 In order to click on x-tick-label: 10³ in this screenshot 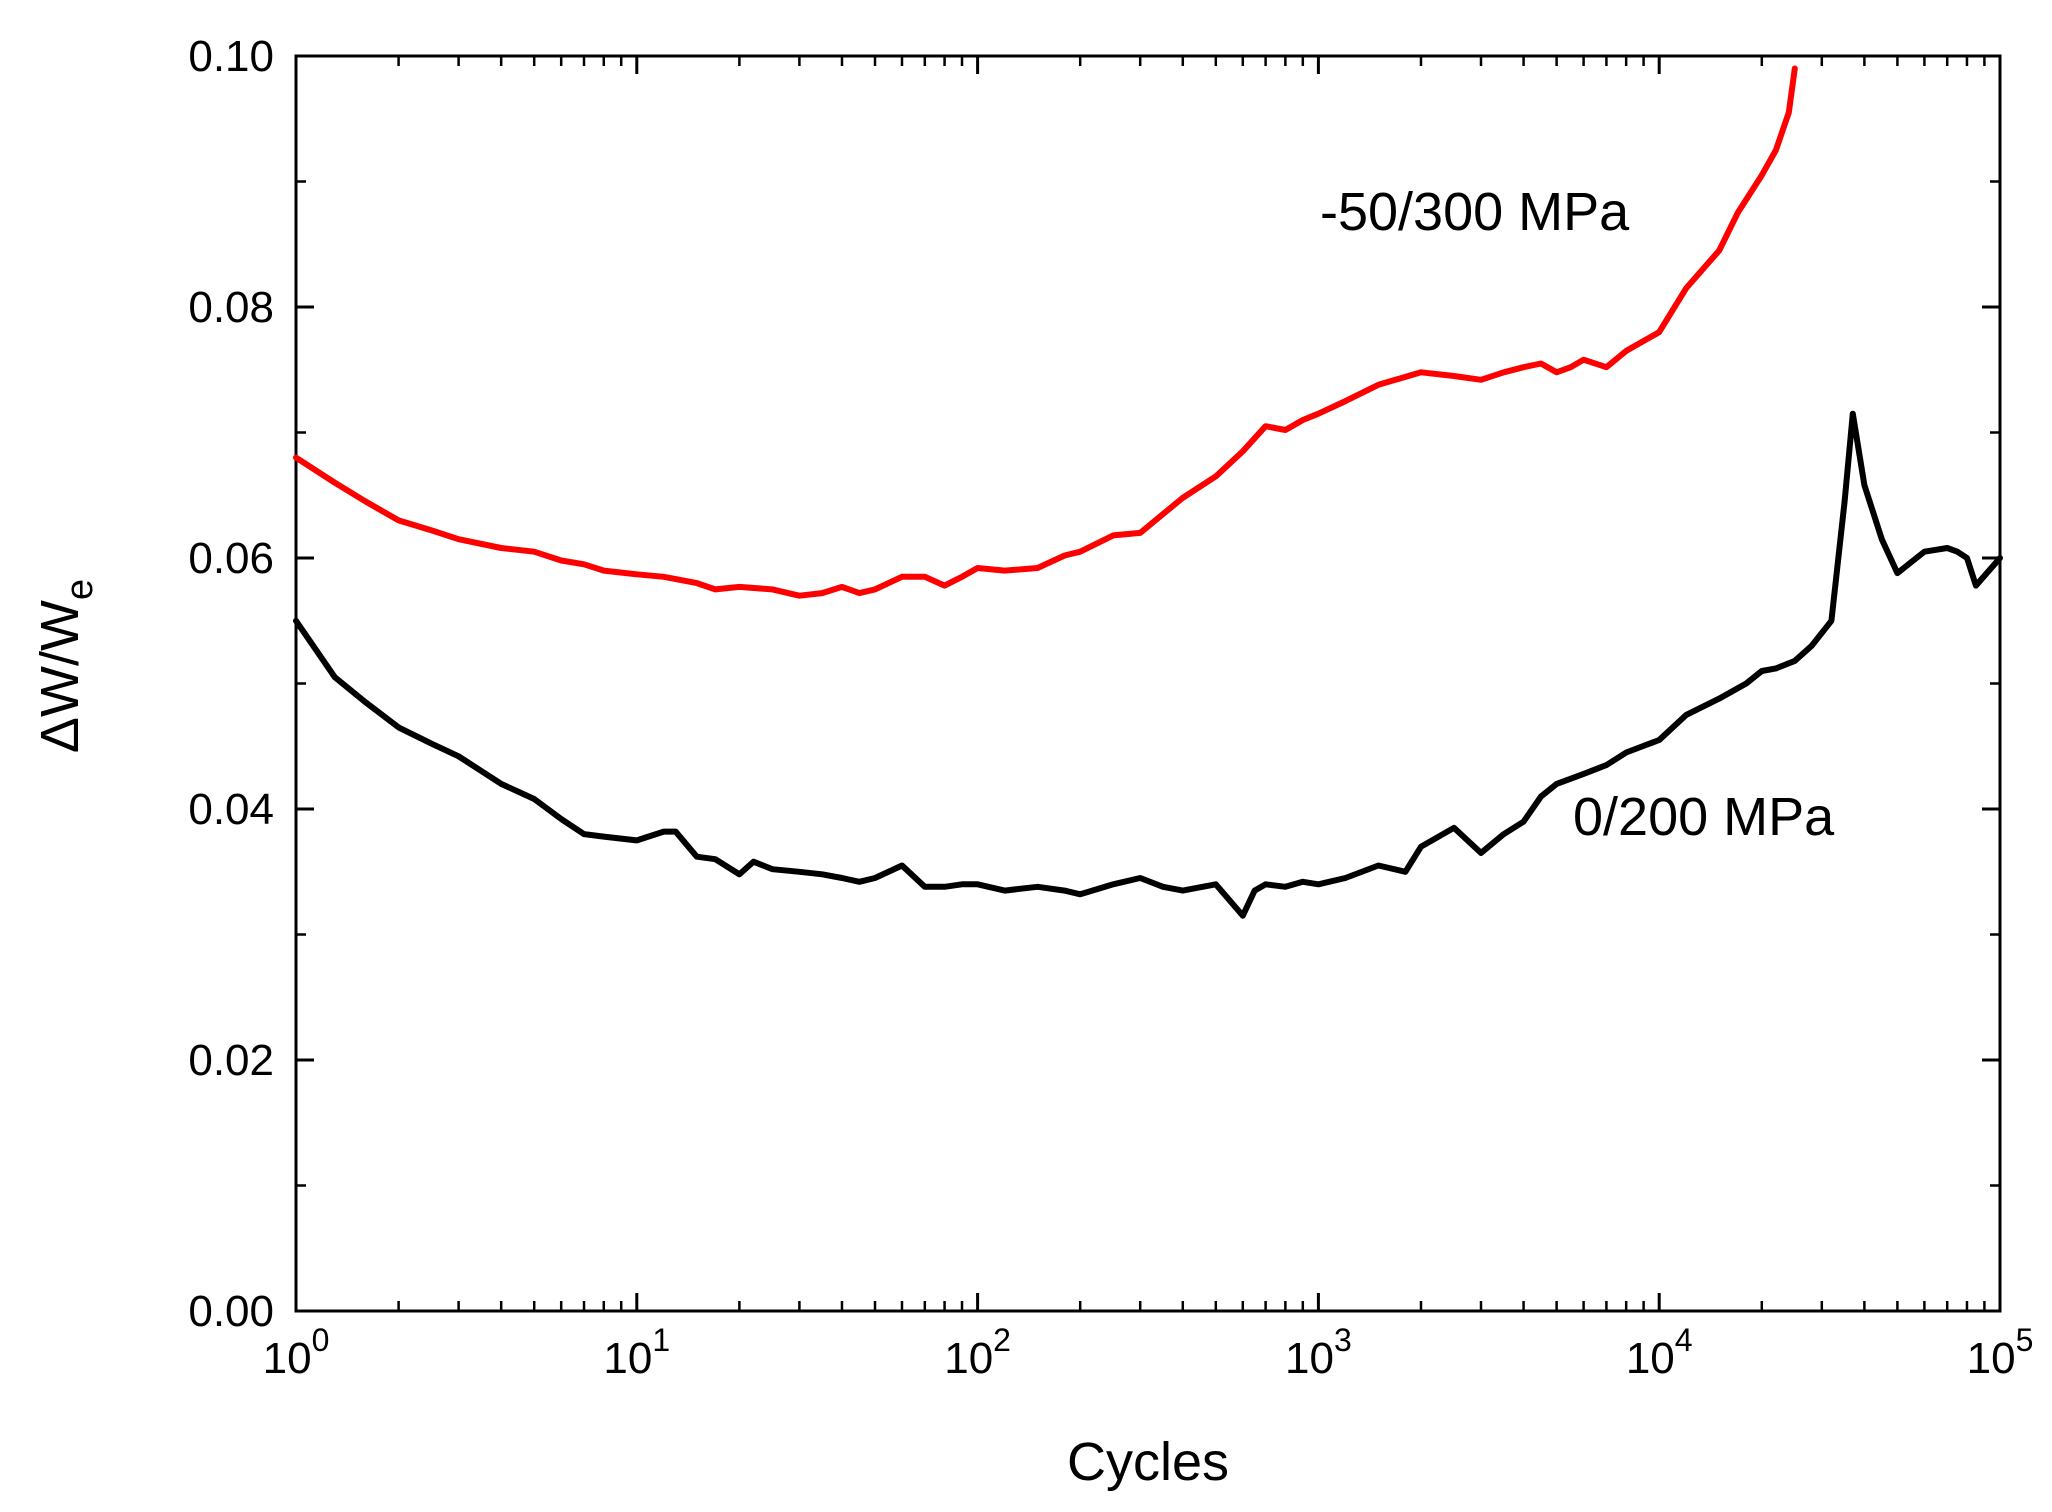, I will do `click(1318, 1352)`.